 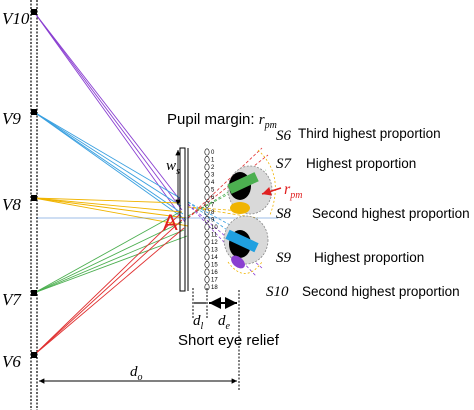 What do you see at coordinates (391, 213) in the screenshot?
I see `proportion-label-s8: Second highest proportion` at bounding box center [391, 213].